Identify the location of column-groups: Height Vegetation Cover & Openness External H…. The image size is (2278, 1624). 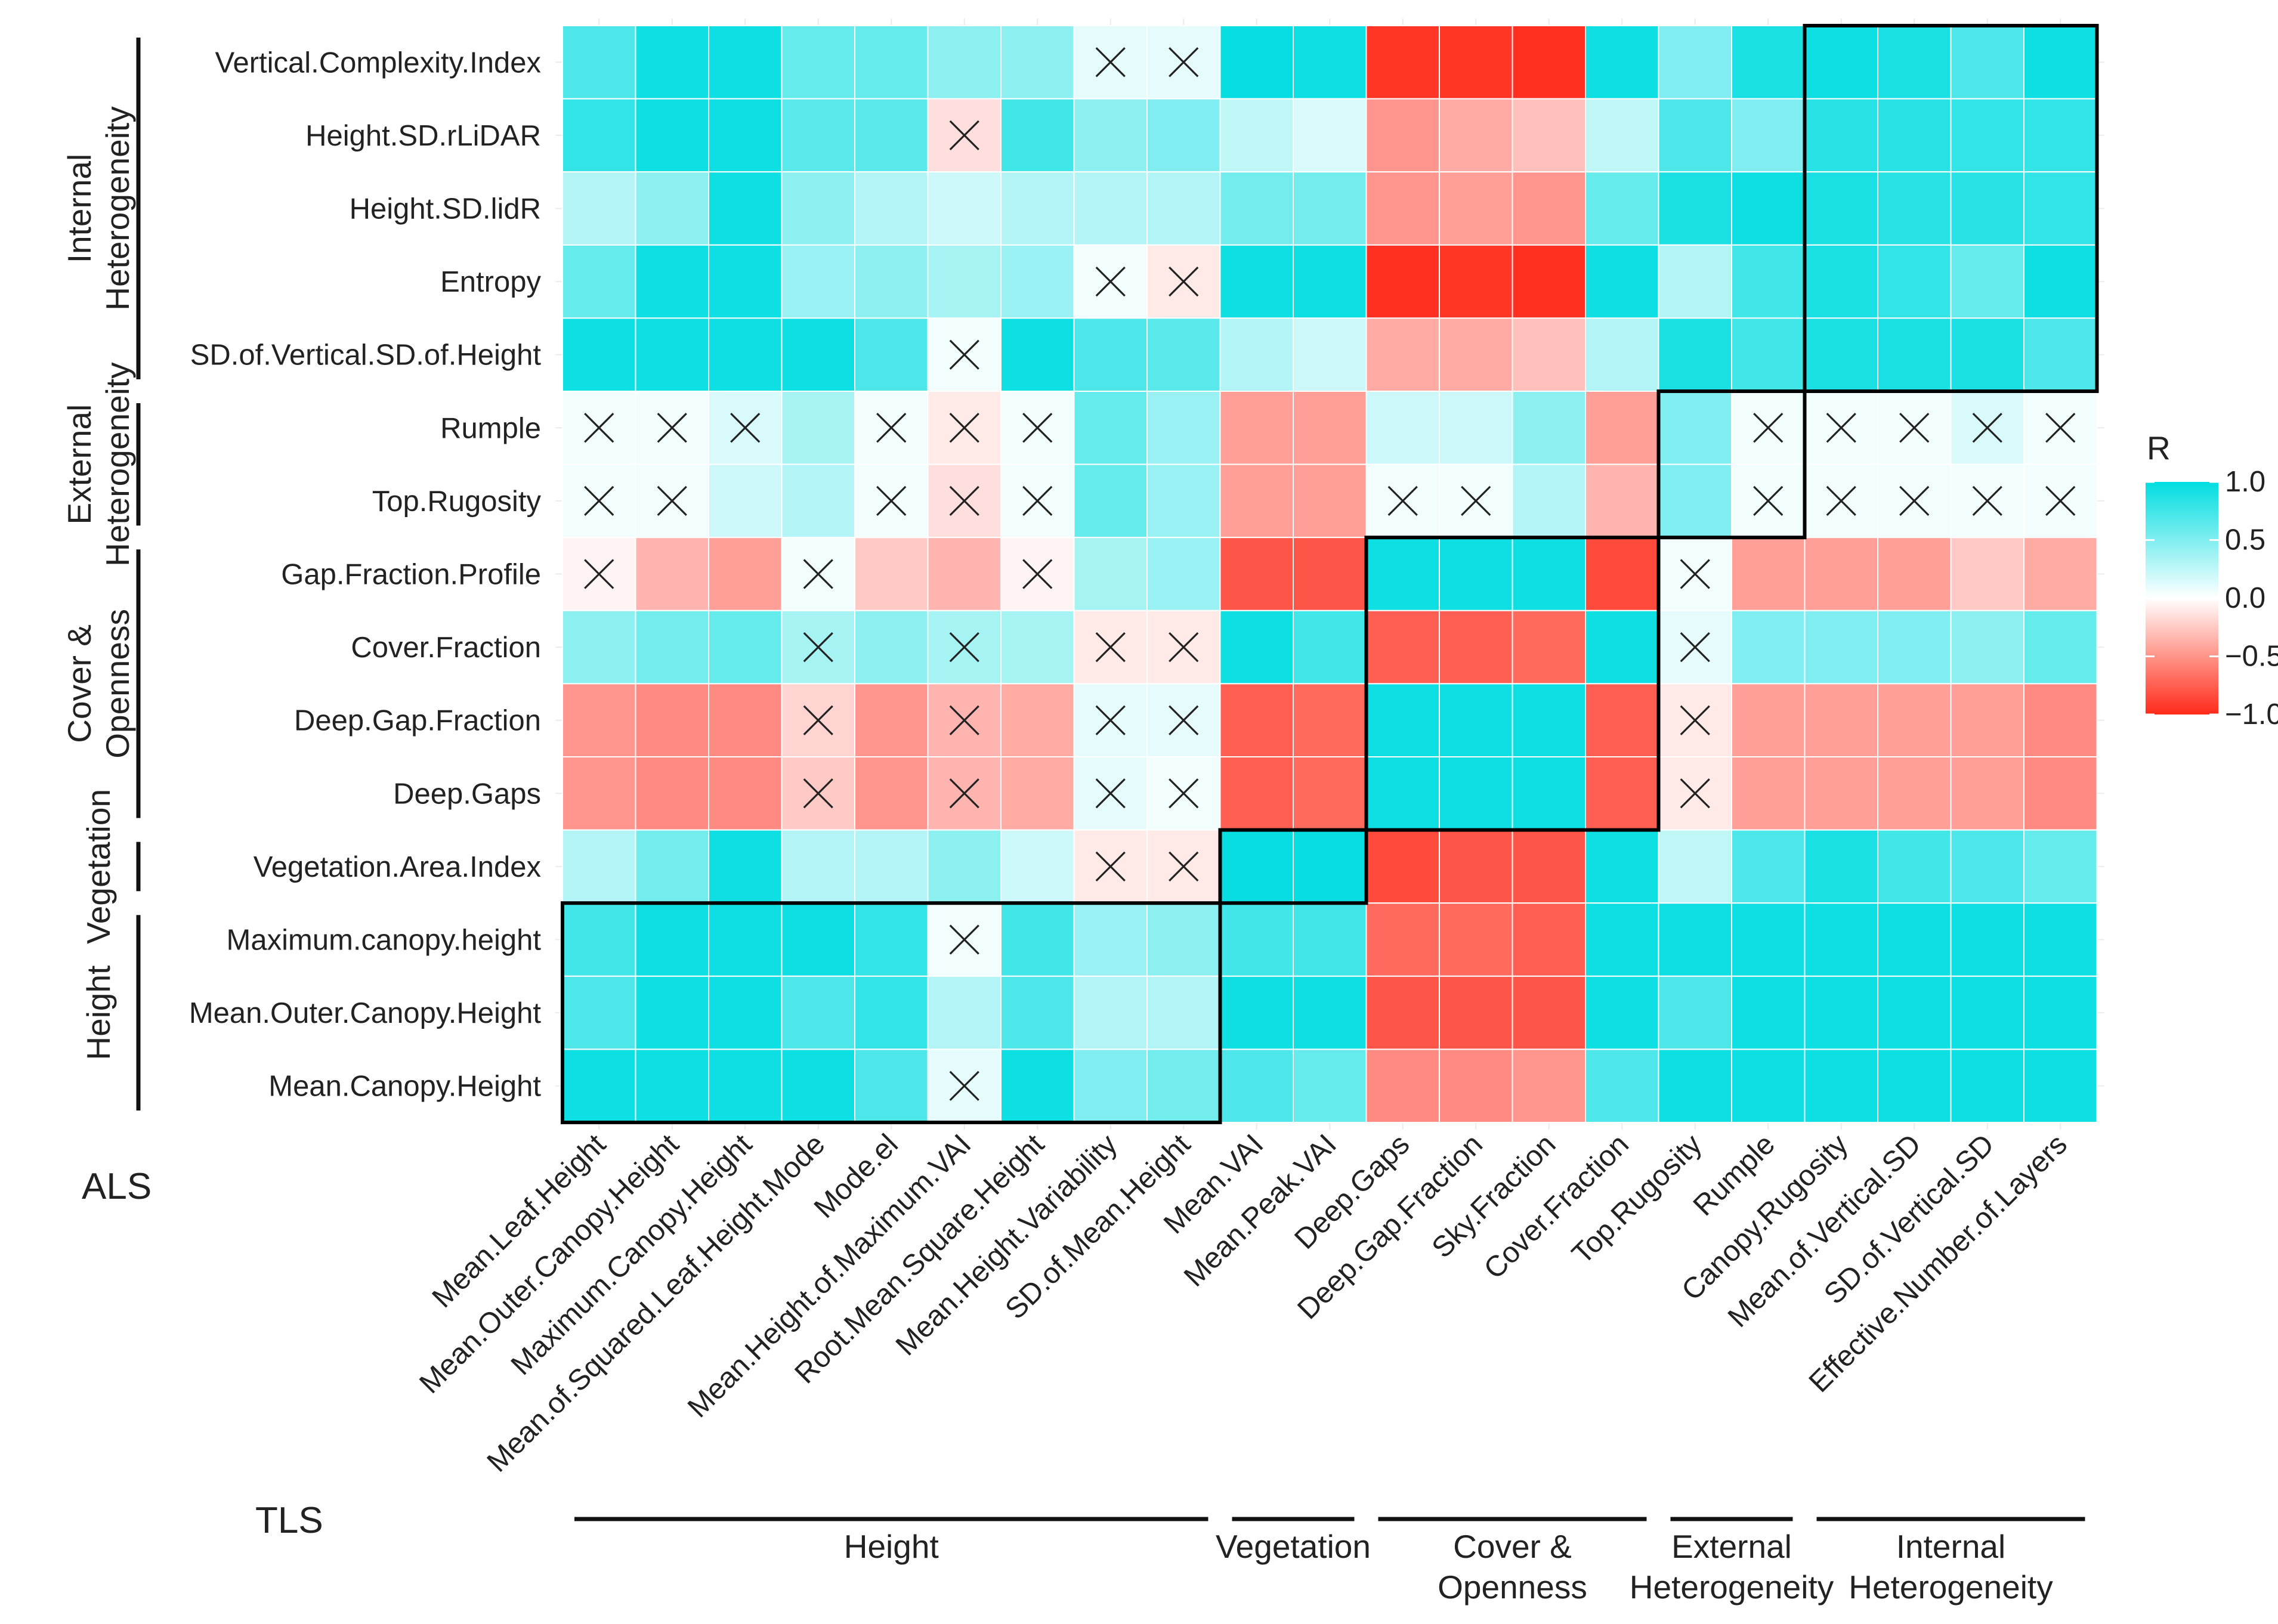
(1329, 1561).